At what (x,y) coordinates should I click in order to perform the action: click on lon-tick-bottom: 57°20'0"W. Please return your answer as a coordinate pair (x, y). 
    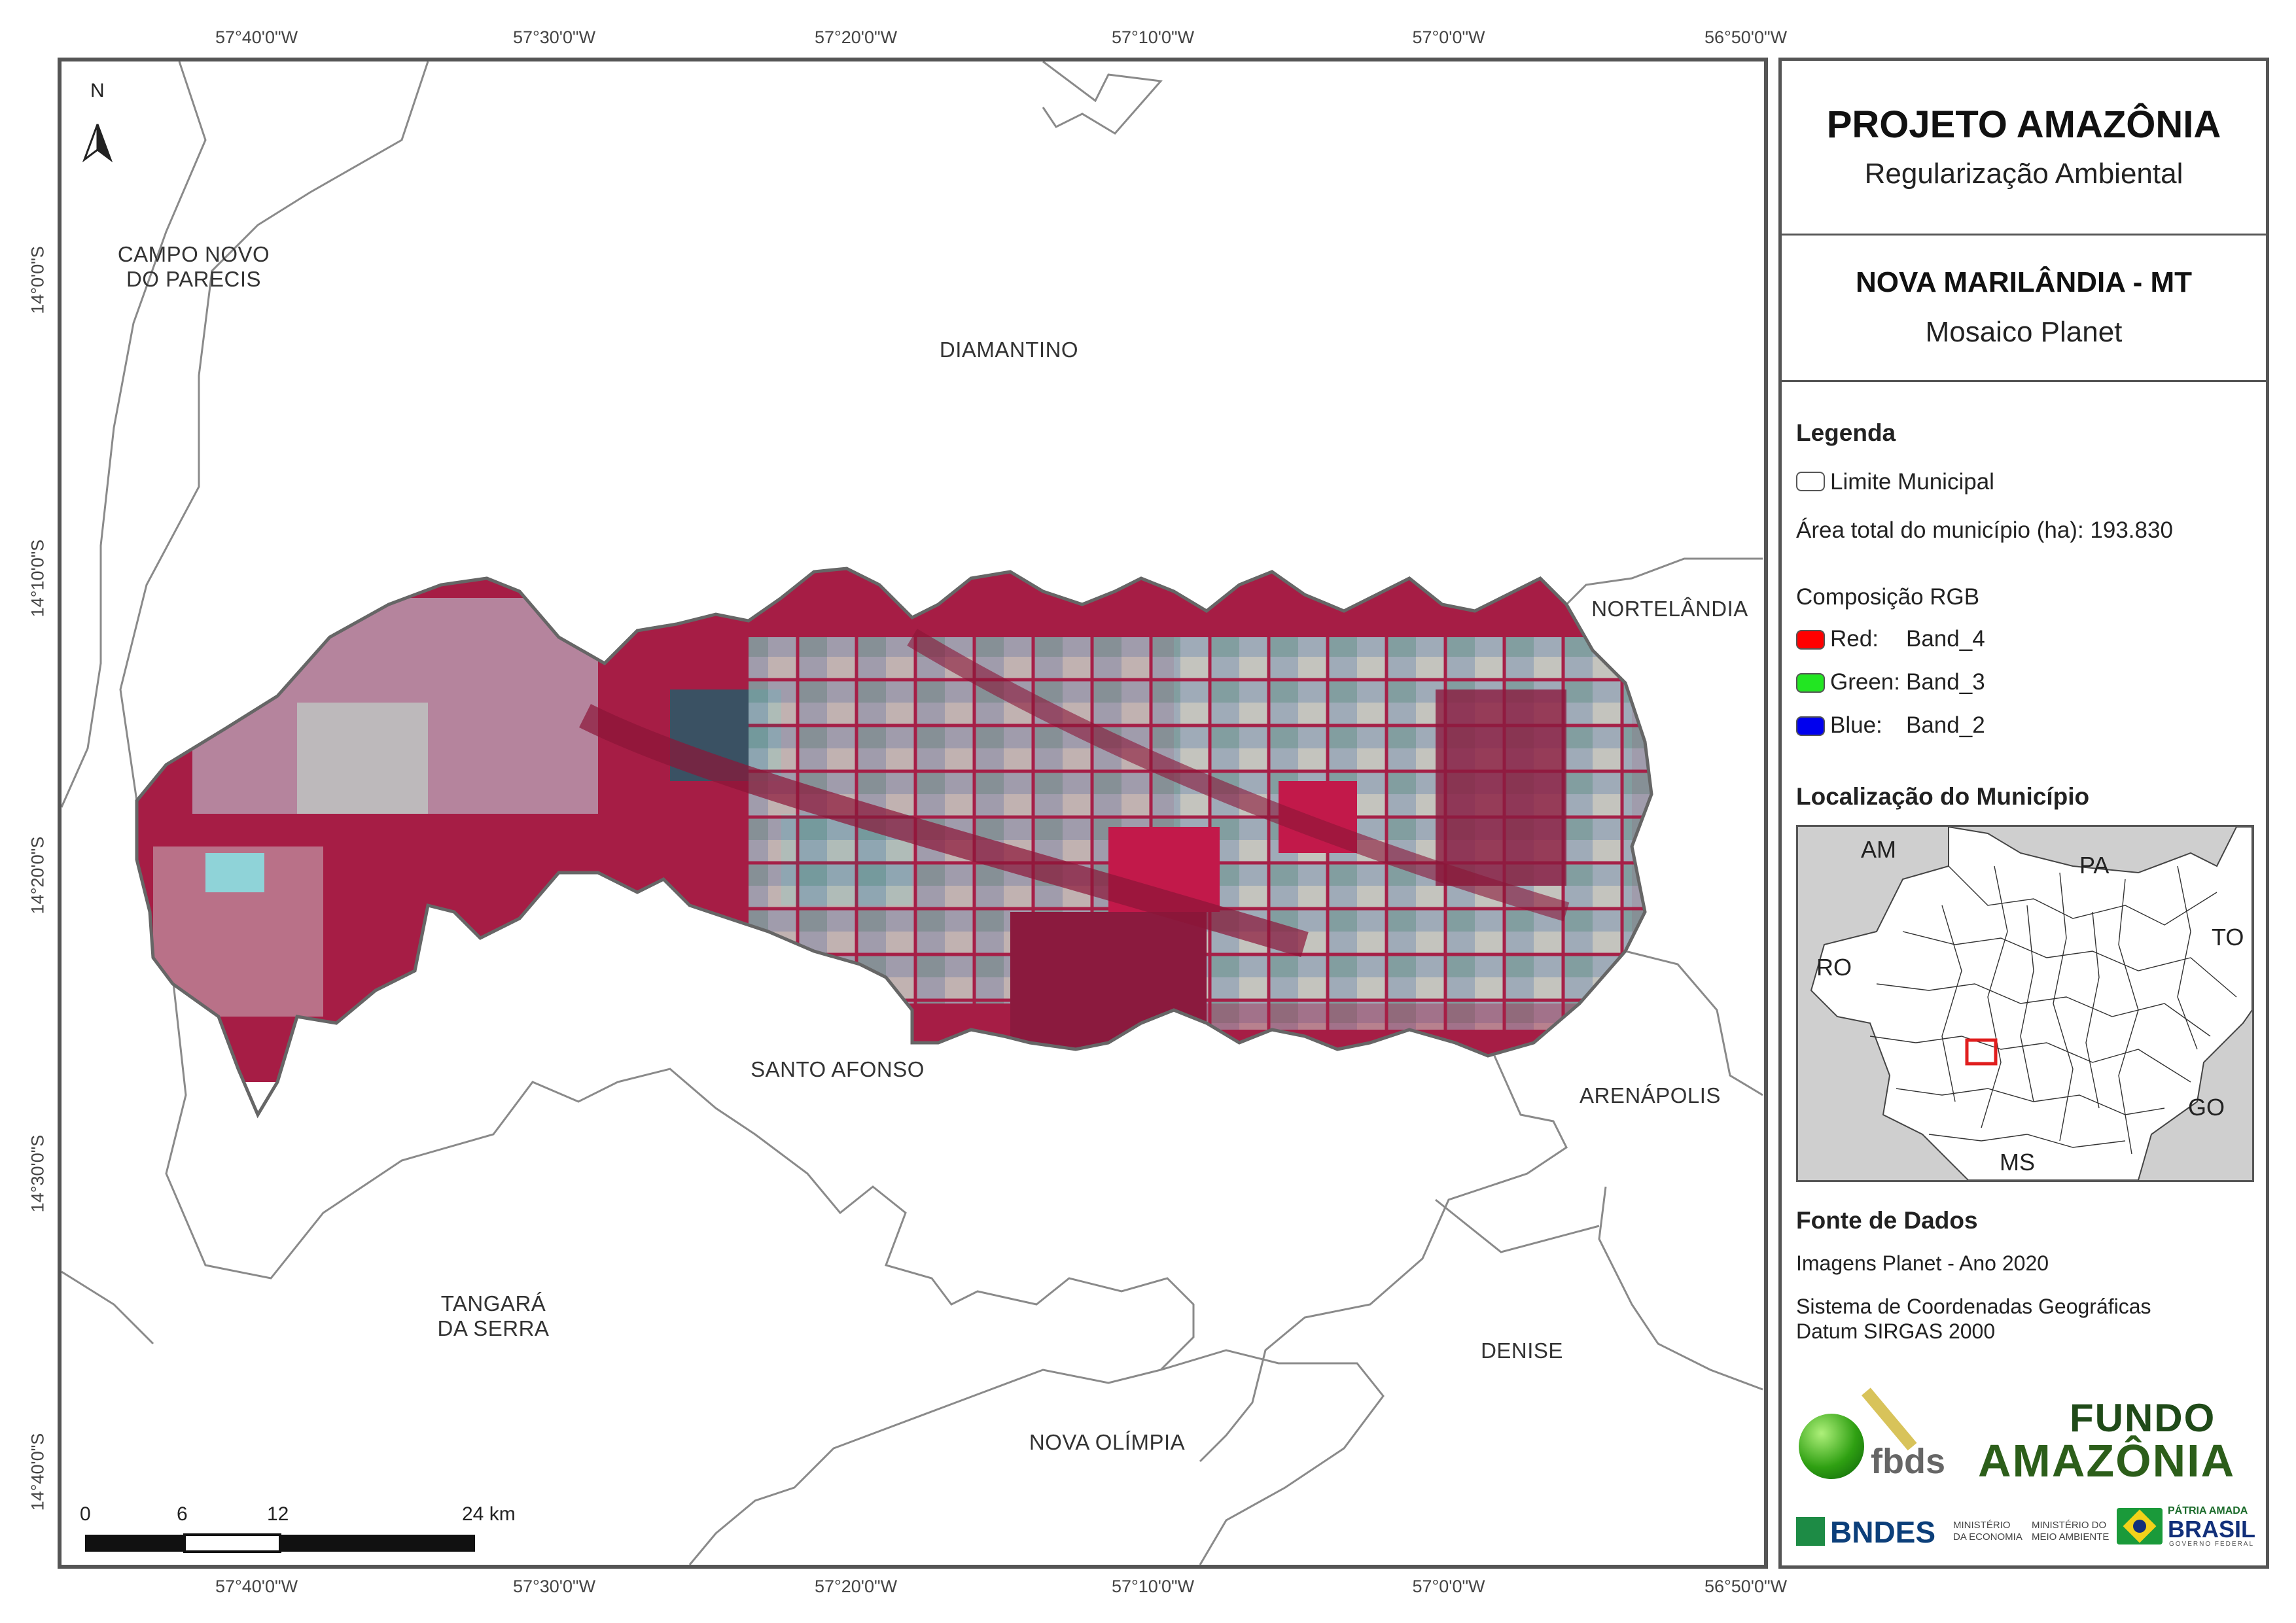
    Looking at the image, I should click on (856, 1587).